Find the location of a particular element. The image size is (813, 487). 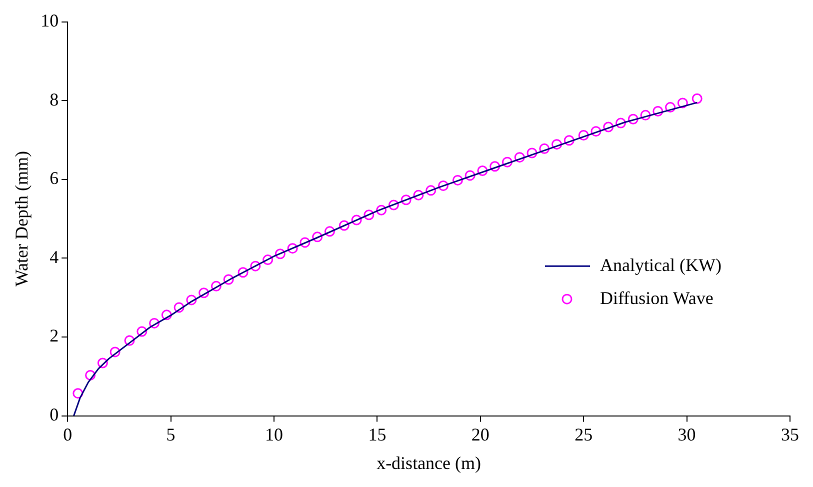

y-tick-label: 10 is located at coordinates (49, 20).